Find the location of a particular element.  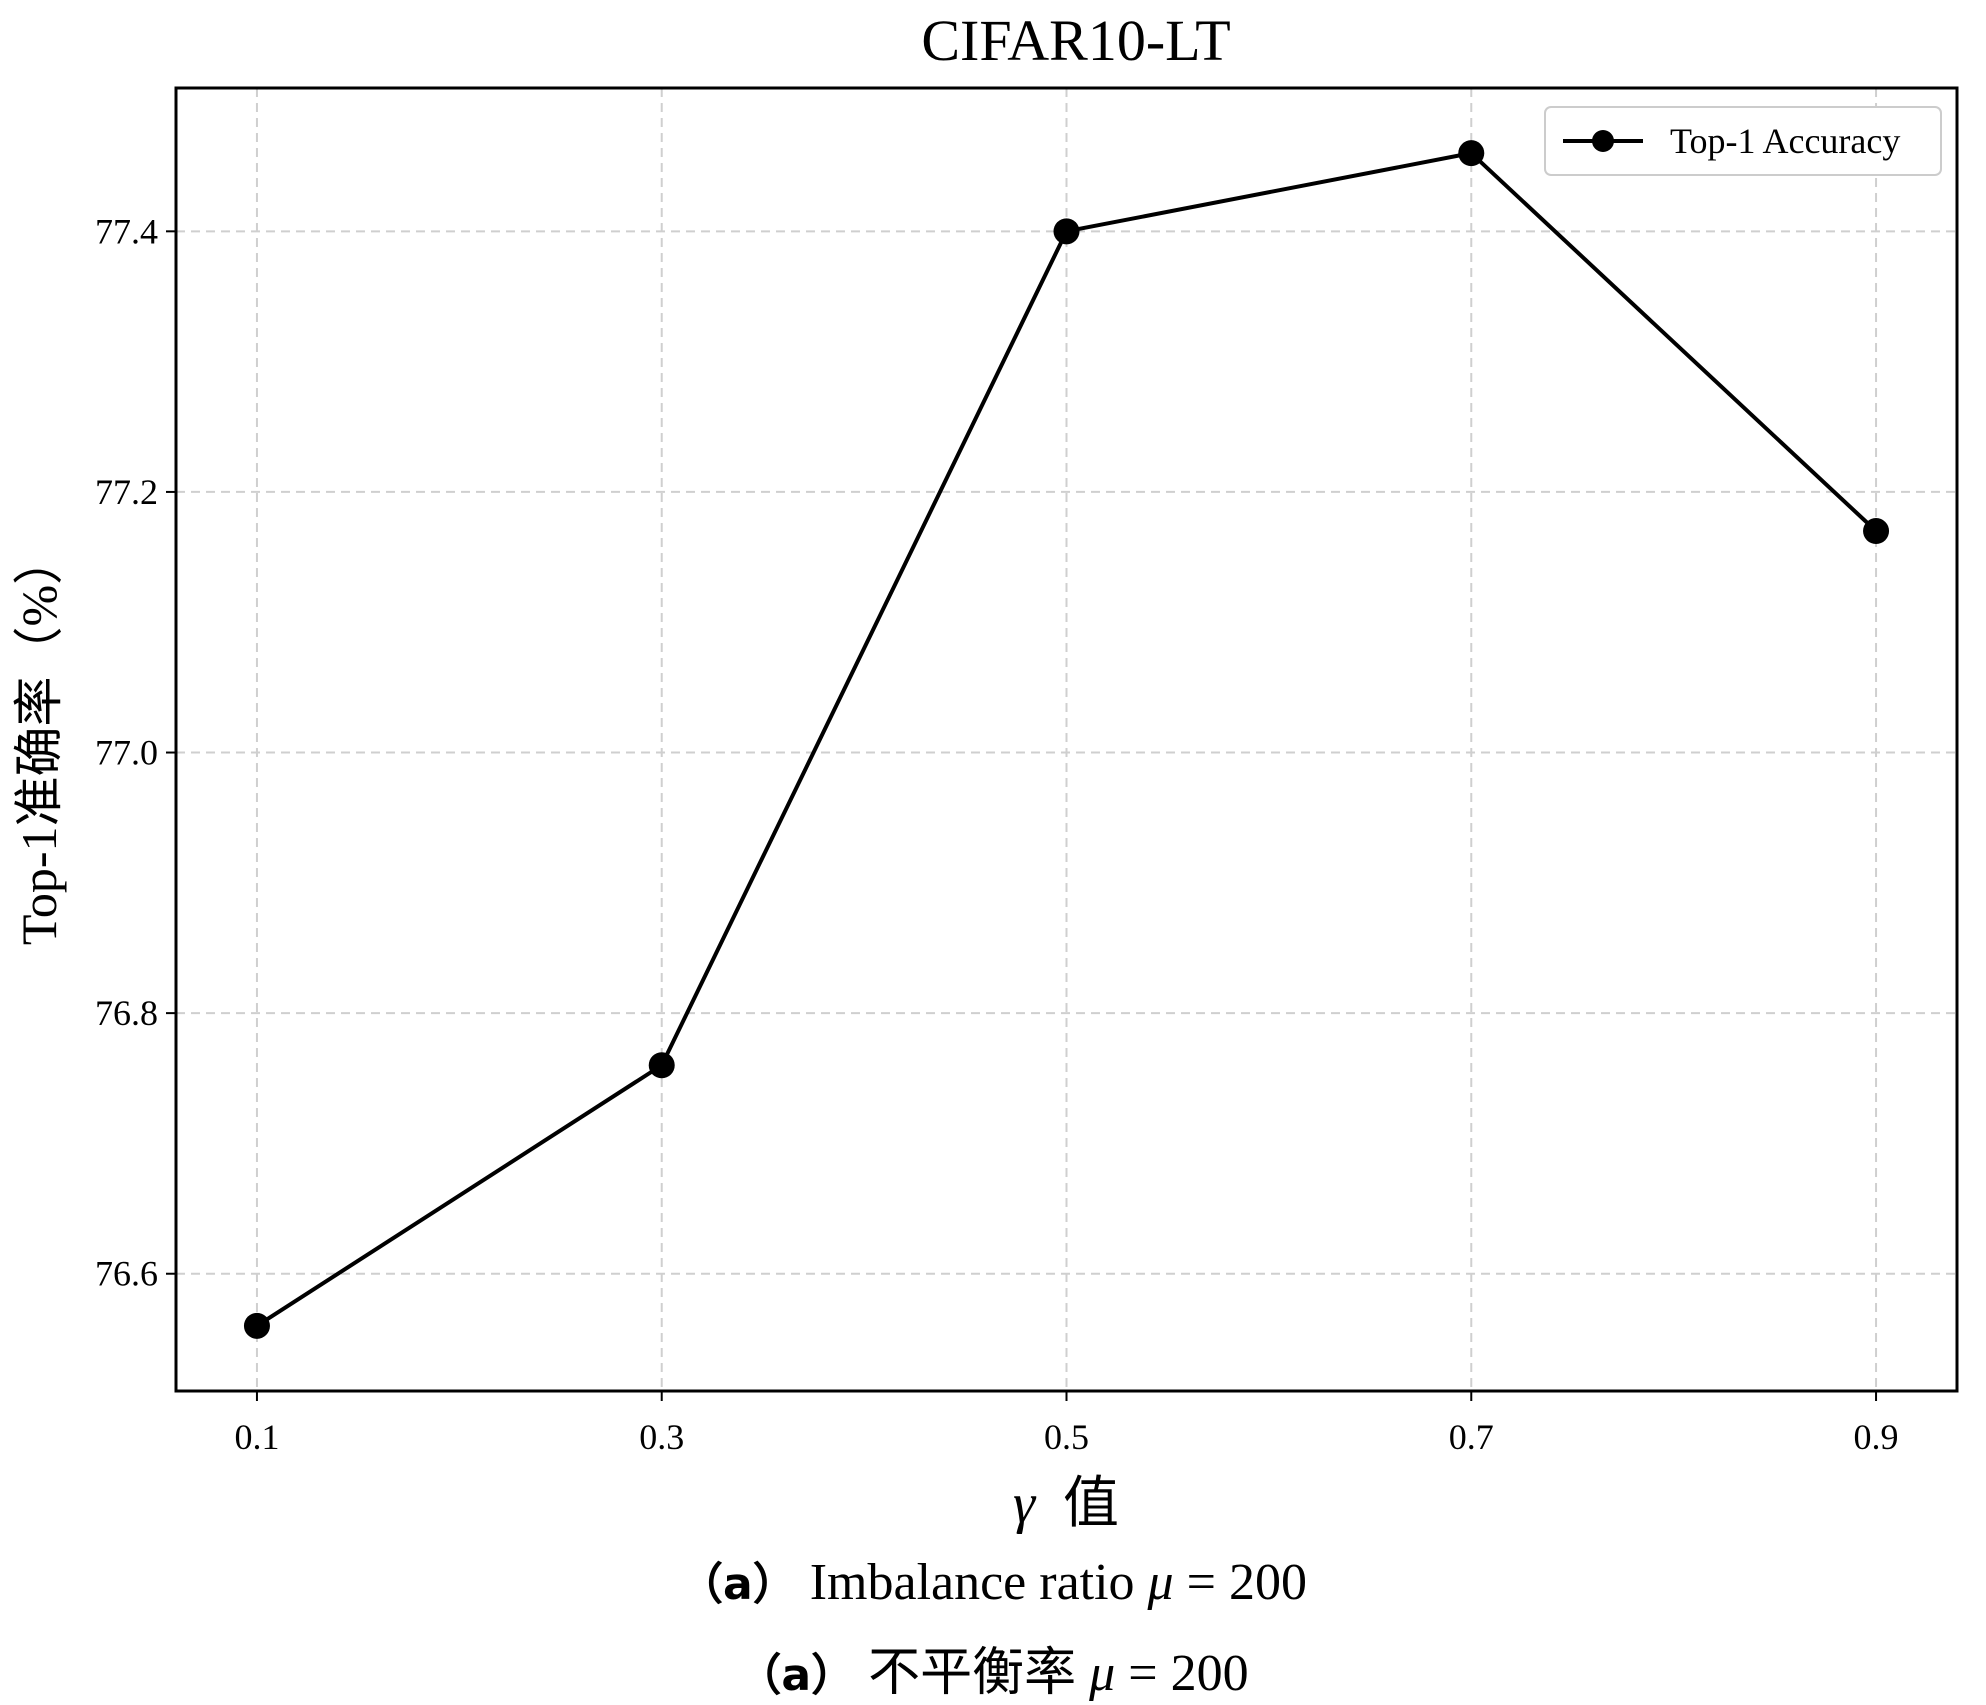

x-axis-label-text: 值 is located at coordinates (1091, 1504).